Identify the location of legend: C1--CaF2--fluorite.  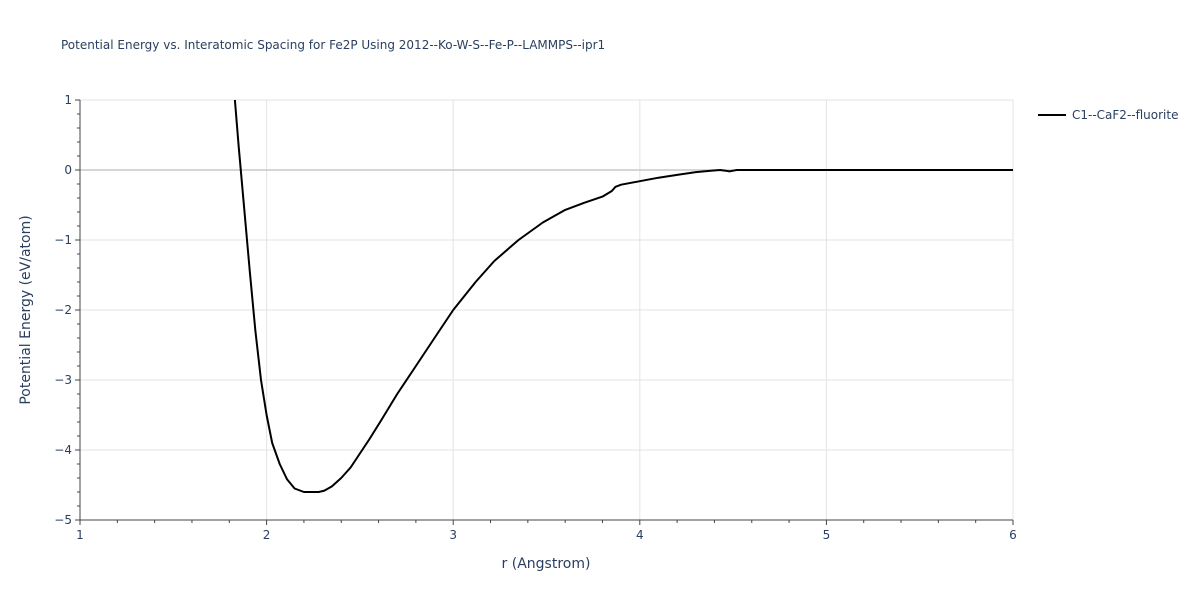
(1108, 115).